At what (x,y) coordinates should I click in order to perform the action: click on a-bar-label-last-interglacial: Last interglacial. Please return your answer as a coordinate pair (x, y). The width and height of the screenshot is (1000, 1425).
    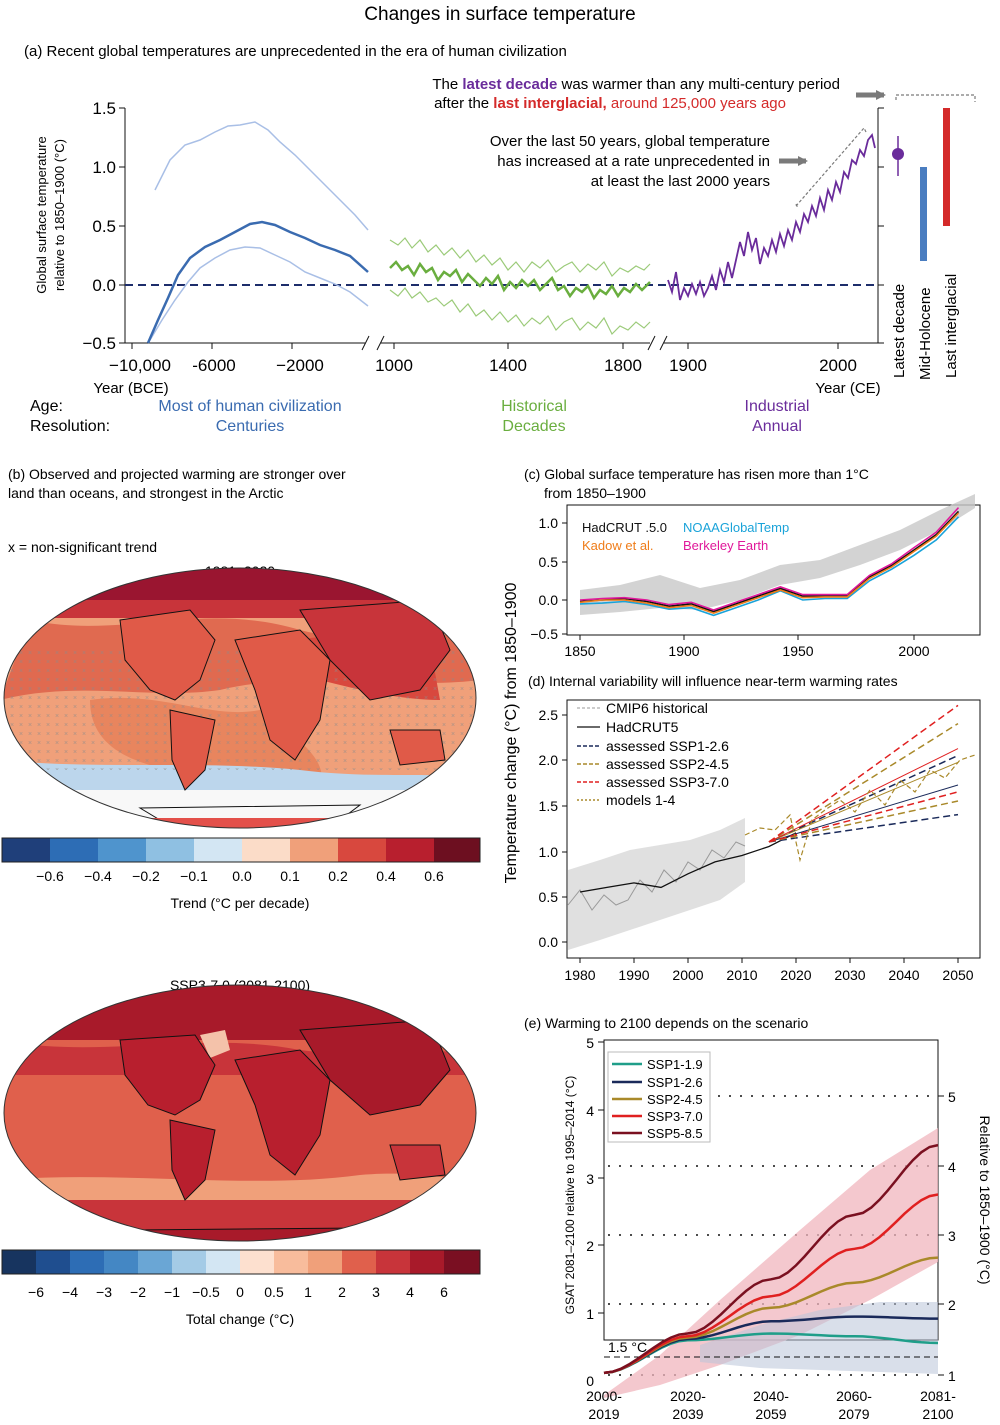
    Looking at the image, I should click on (951, 326).